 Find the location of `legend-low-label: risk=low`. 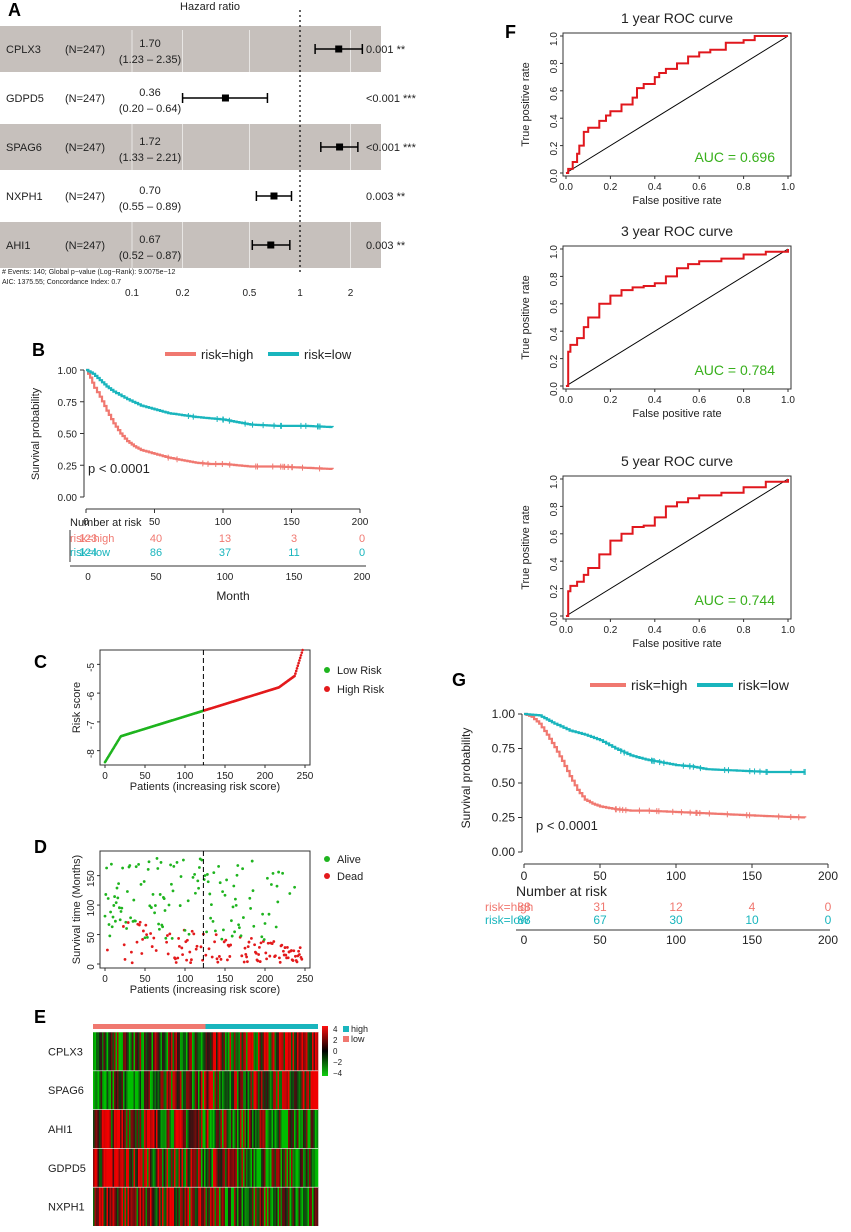

legend-low-label: risk=low is located at coordinates (764, 685).